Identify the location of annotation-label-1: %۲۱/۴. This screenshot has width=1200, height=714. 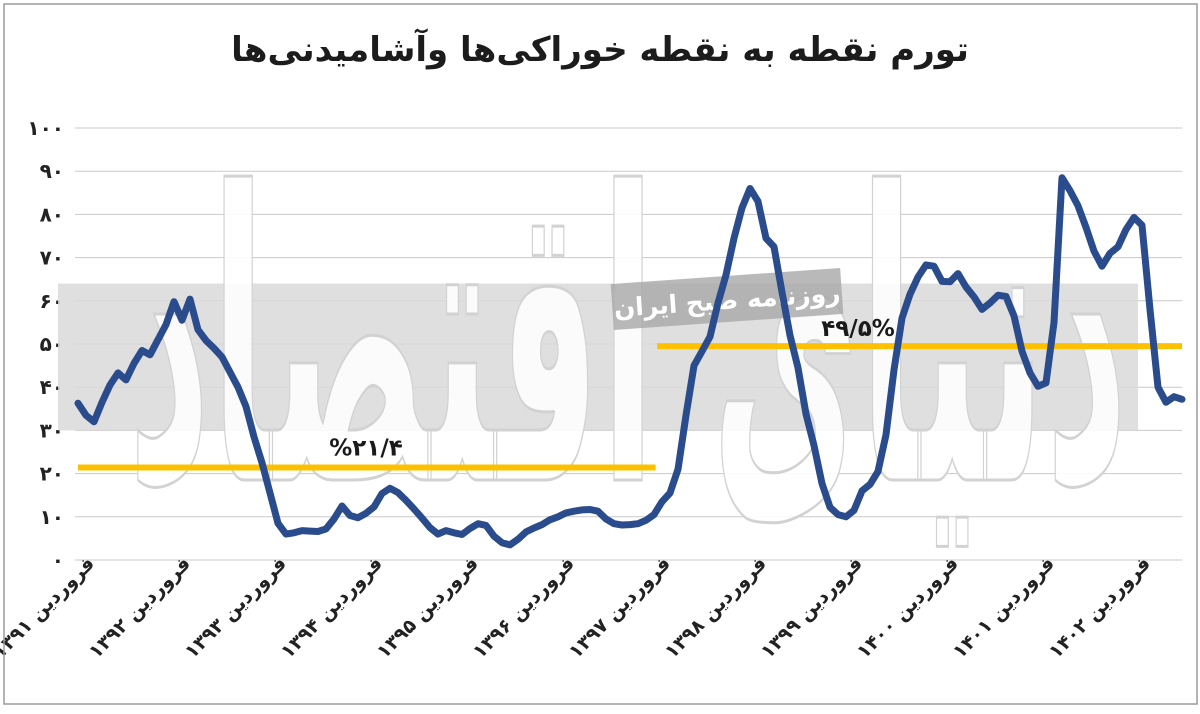
(366, 449).